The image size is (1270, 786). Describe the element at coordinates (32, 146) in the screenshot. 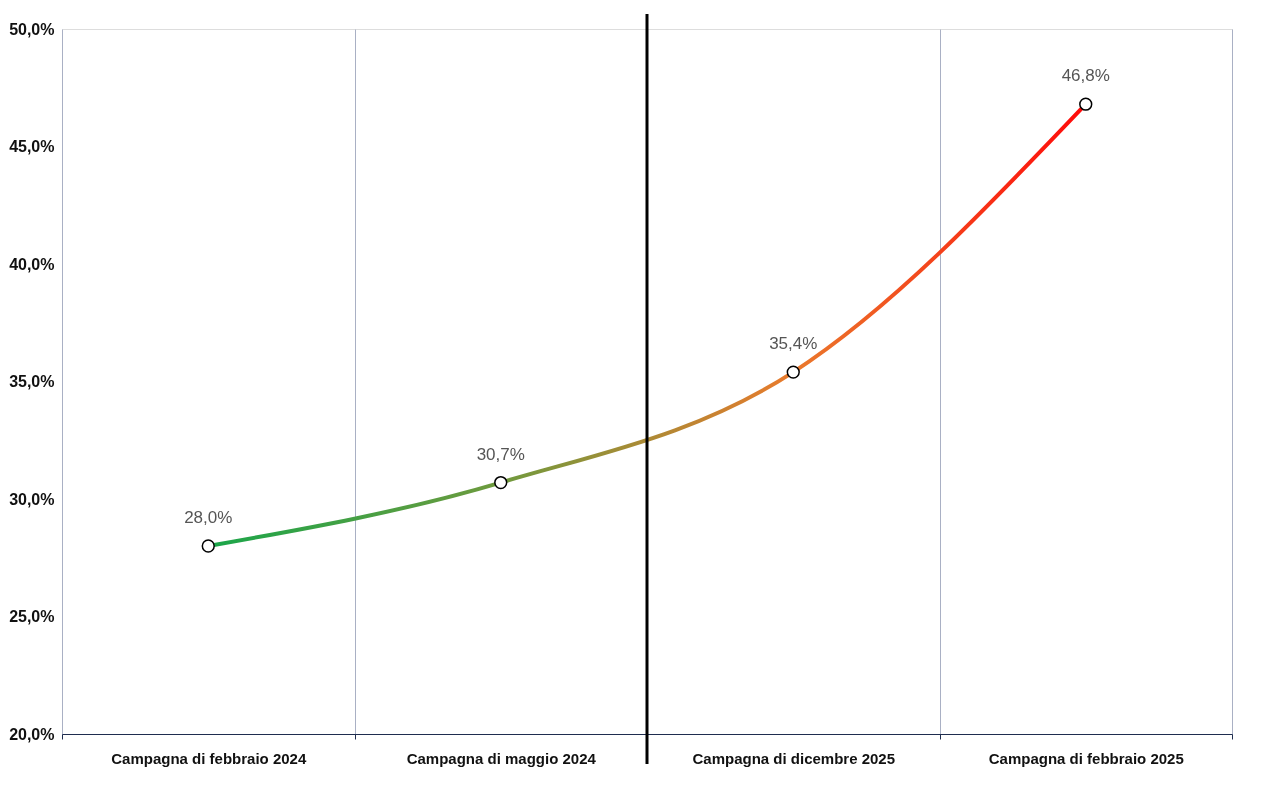

I see `y-tick-label: 45,0%` at that location.